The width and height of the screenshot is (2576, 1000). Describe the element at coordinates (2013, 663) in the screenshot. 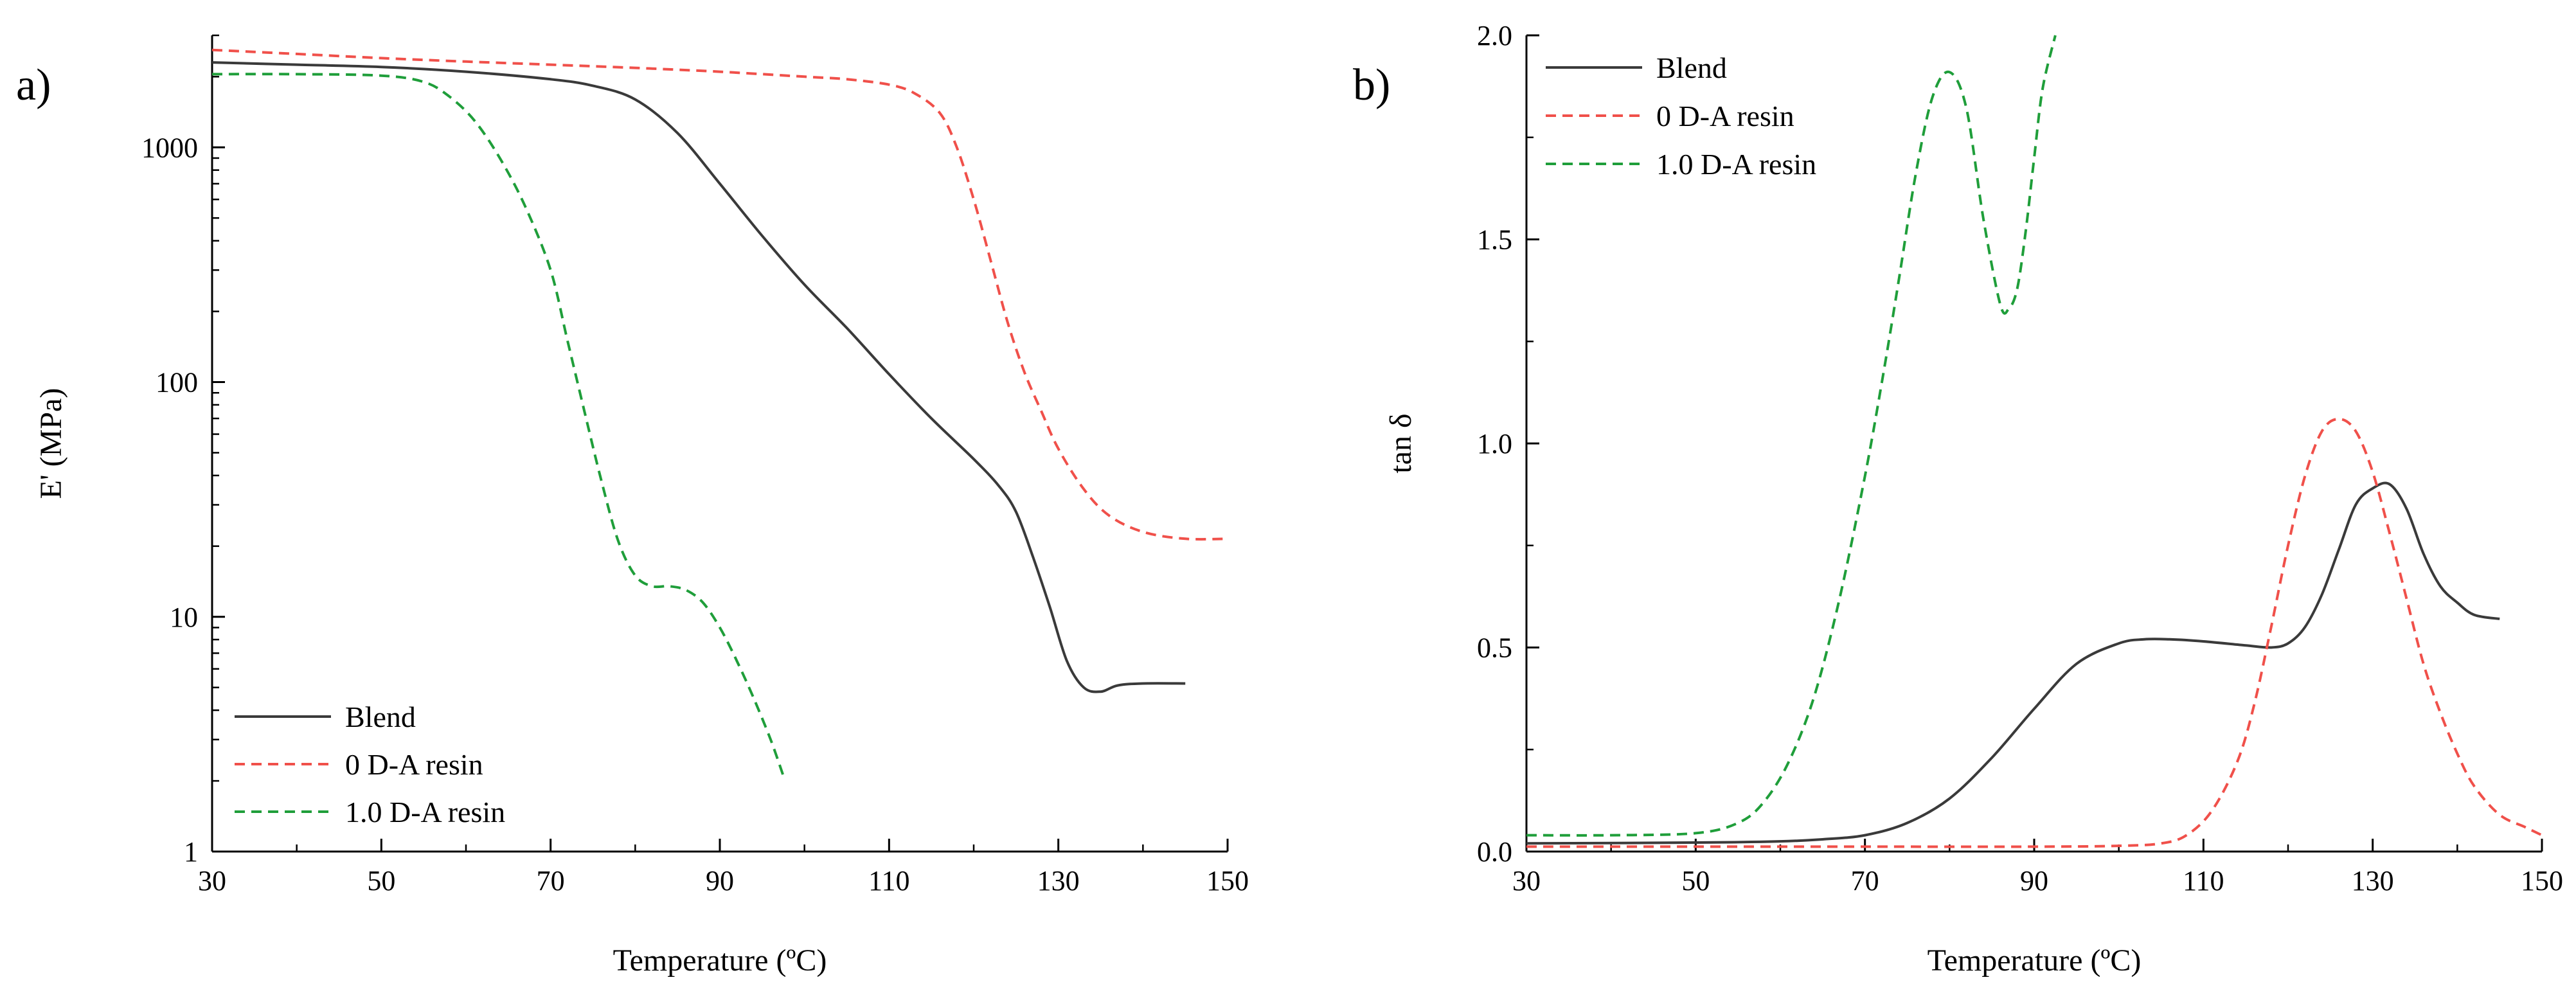

I see `series-line-blend` at that location.